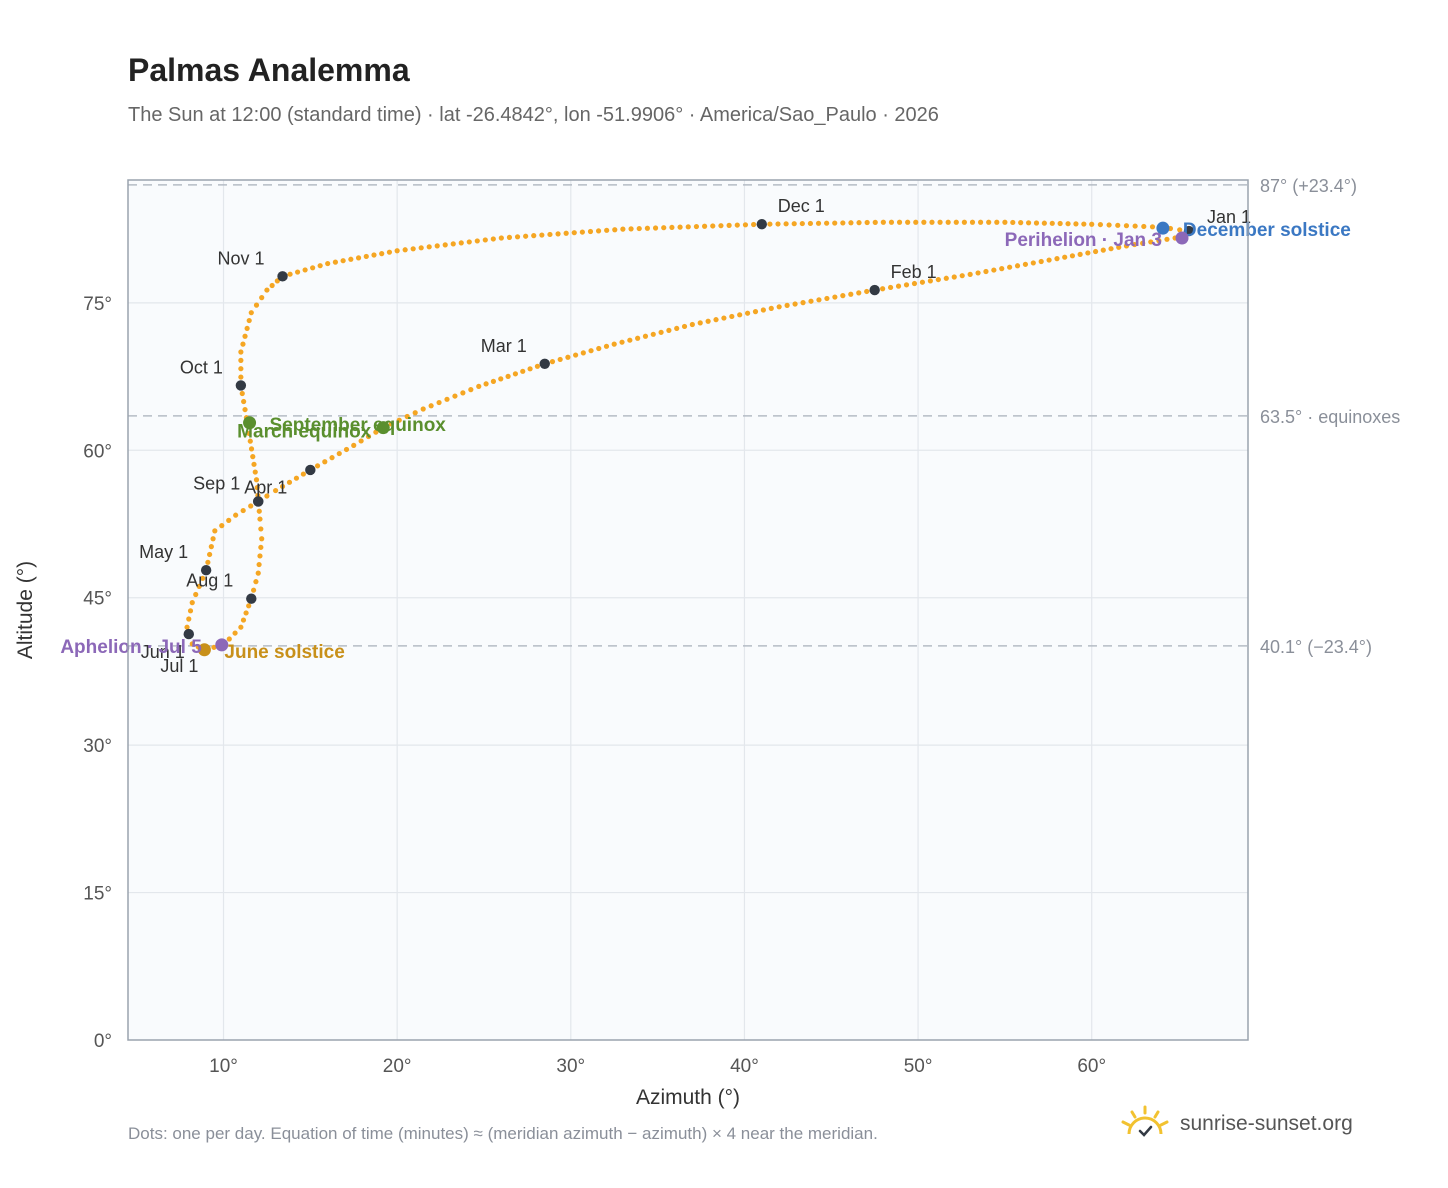  Describe the element at coordinates (269, 70) in the screenshot. I see `chart-title: Palmas Analemma` at that location.